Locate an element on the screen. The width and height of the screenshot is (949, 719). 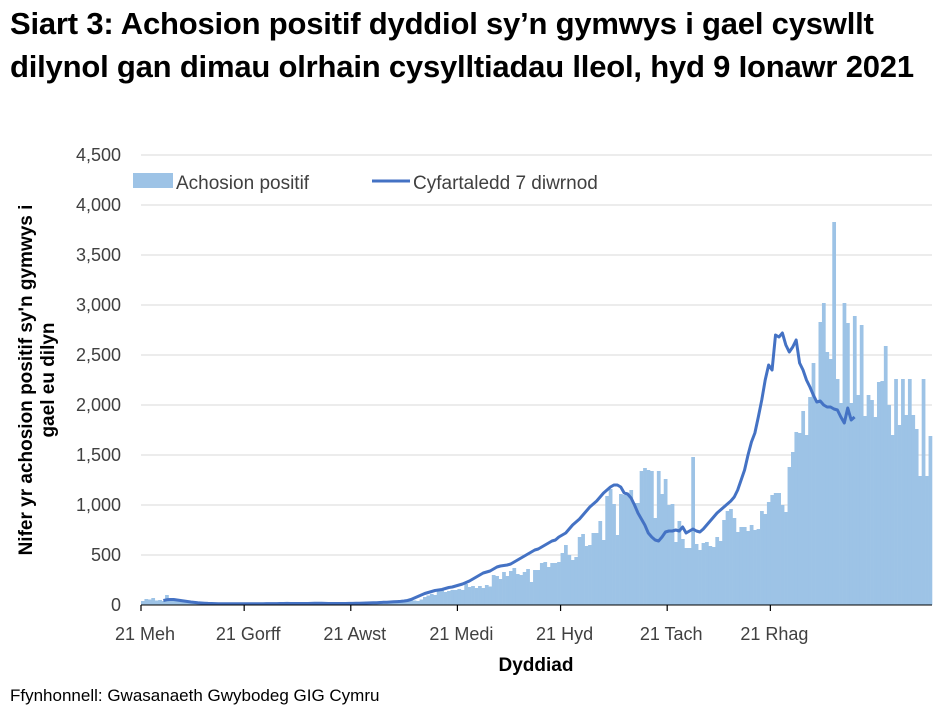
y-tick-label: 4,000 is located at coordinates (98, 205).